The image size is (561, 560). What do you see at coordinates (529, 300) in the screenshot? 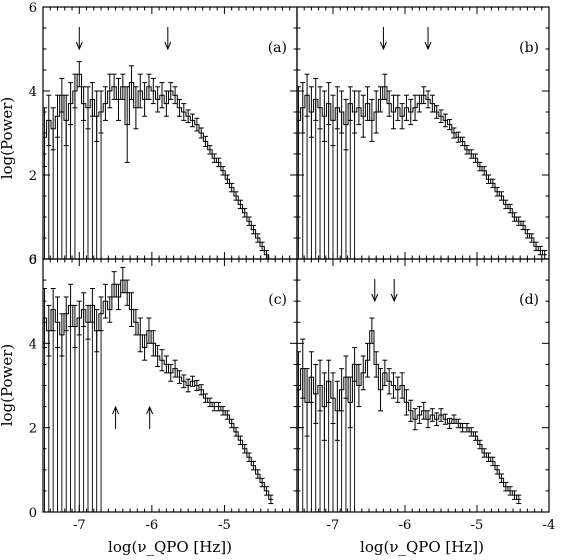
I see `panel-label: (d)` at bounding box center [529, 300].